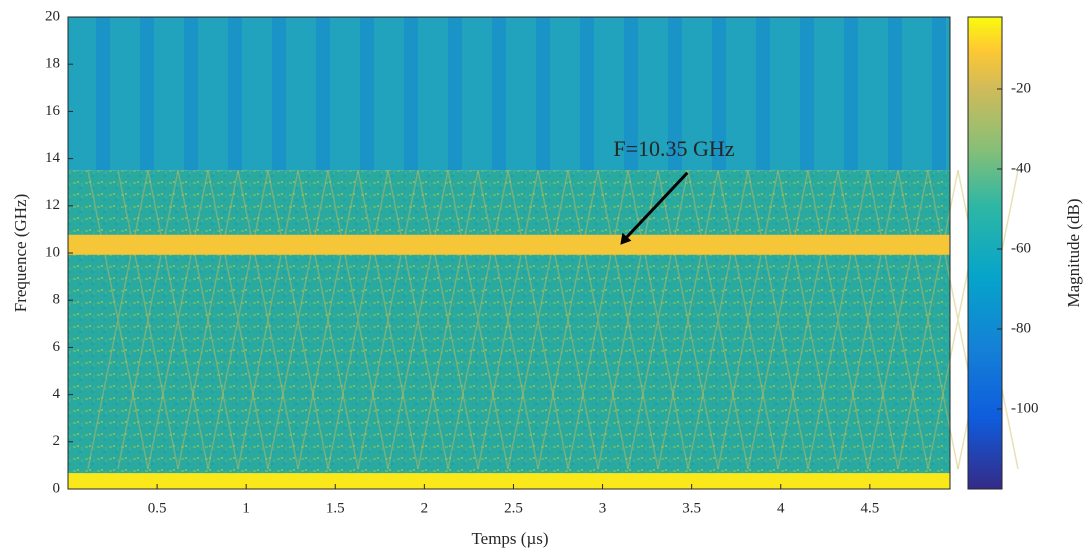 The image size is (1092, 556). Describe the element at coordinates (53, 111) in the screenshot. I see `y-tick-label: 16` at that location.